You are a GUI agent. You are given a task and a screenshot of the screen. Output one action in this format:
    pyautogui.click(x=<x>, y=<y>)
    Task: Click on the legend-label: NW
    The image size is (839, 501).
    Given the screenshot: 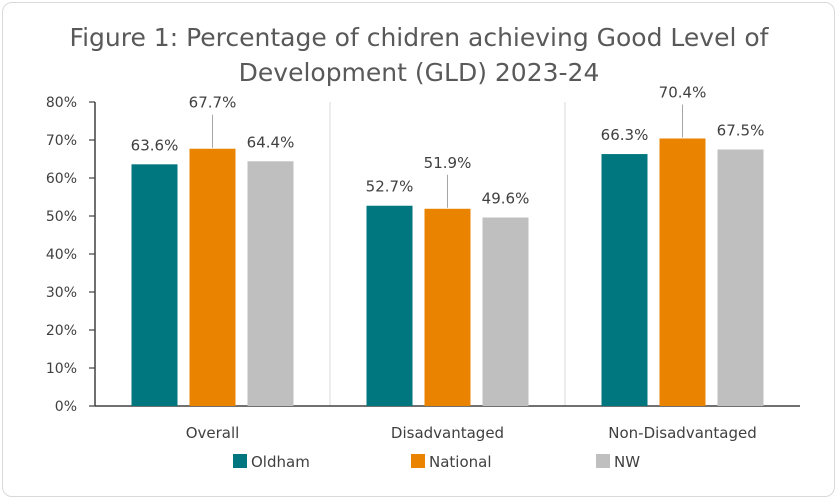 What is the action you would take?
    pyautogui.click(x=627, y=462)
    